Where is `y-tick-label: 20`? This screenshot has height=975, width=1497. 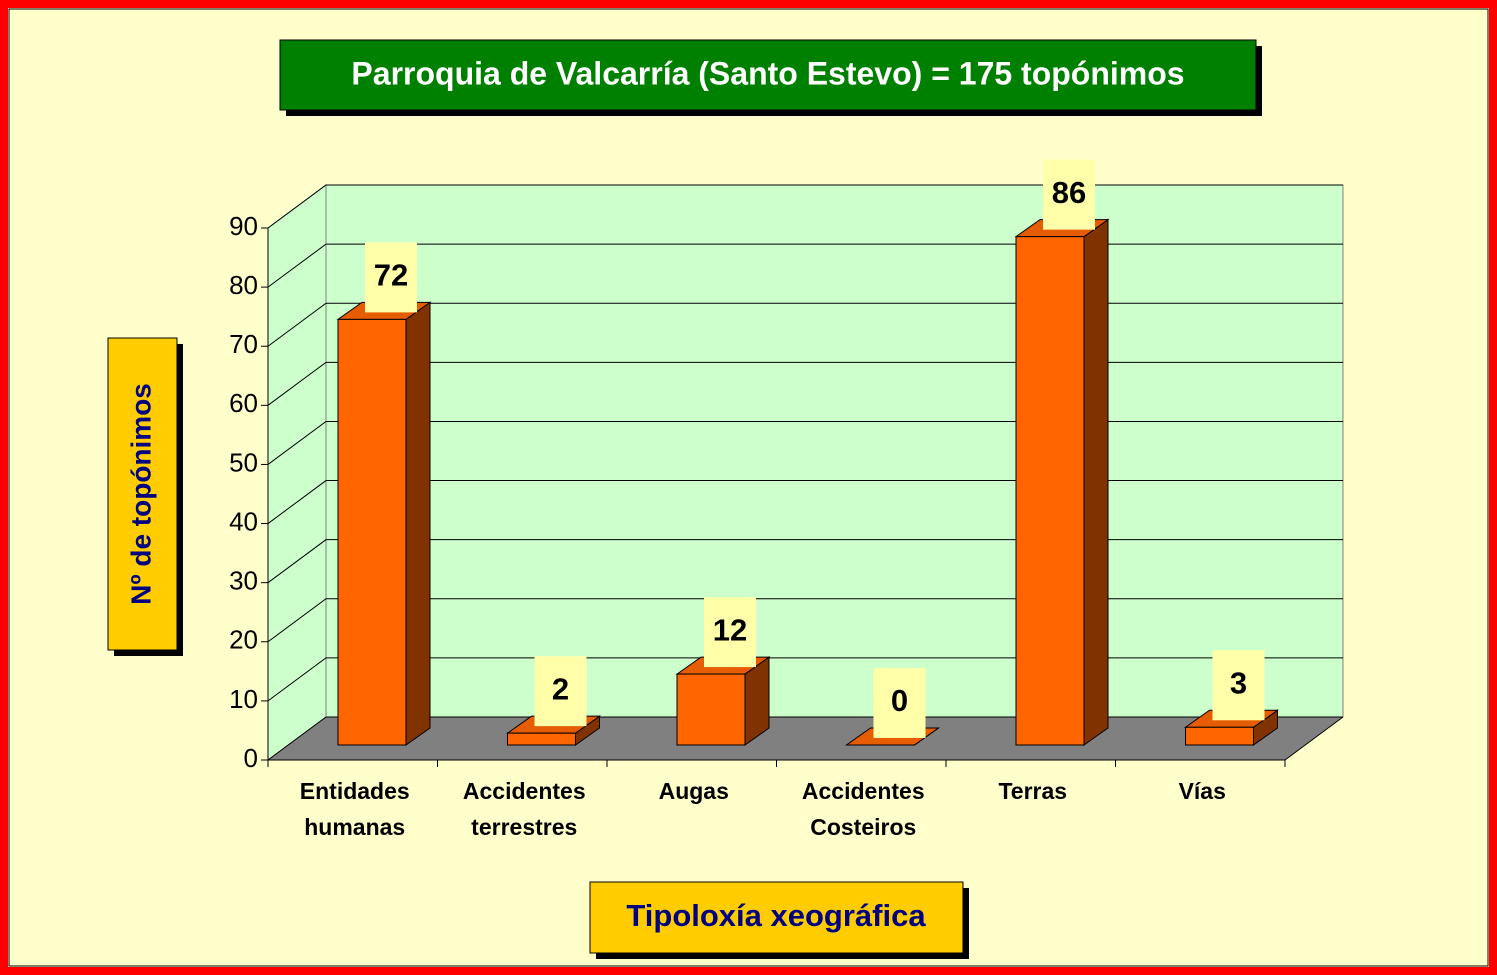
y-tick-label: 20 is located at coordinates (243, 640).